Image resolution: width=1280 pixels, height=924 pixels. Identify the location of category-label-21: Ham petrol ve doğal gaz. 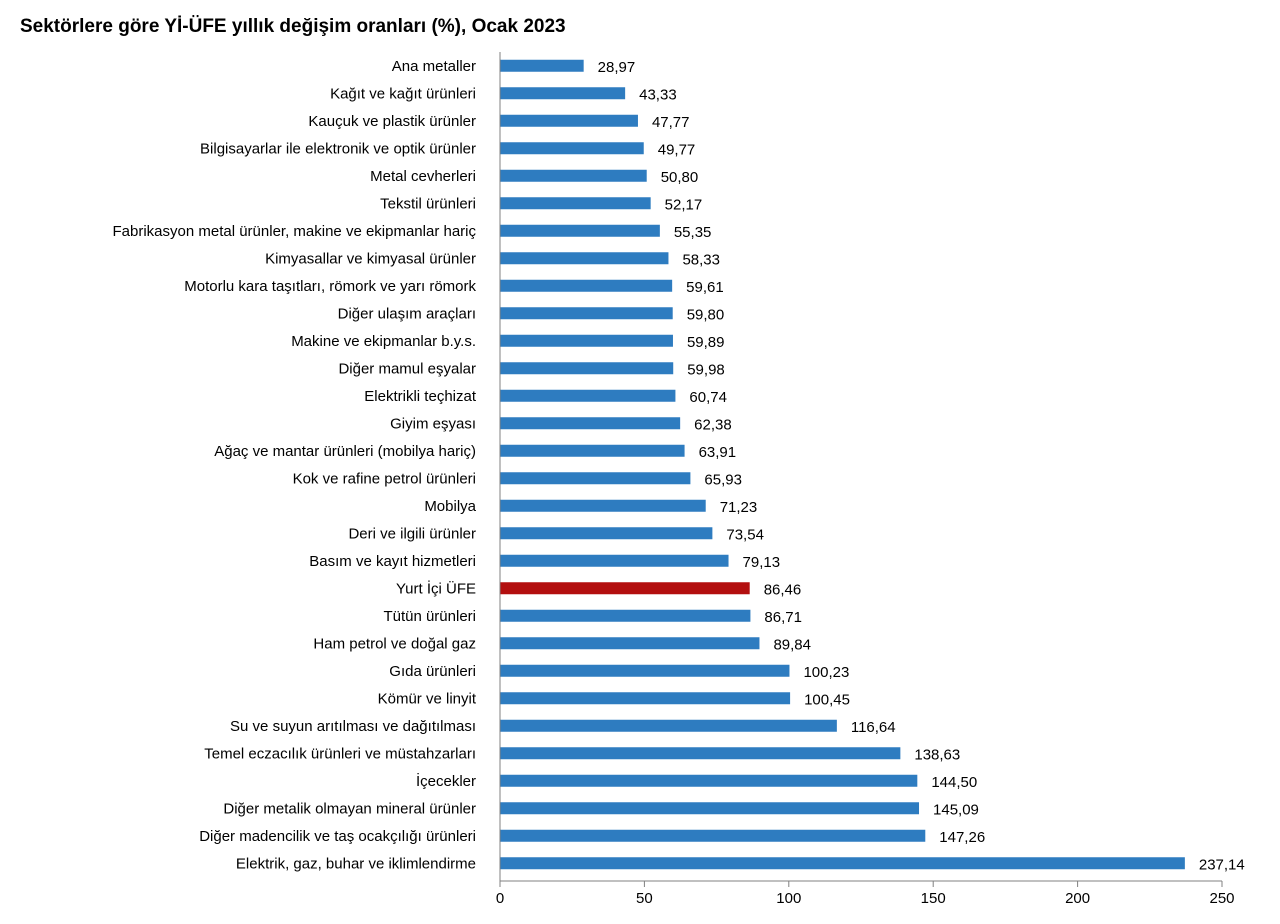
(394, 643).